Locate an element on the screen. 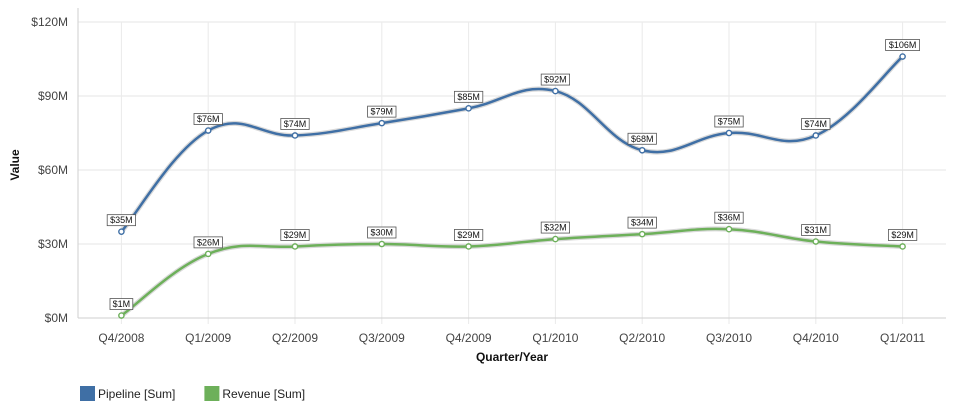  data-label-text: $76M is located at coordinates (208, 119).